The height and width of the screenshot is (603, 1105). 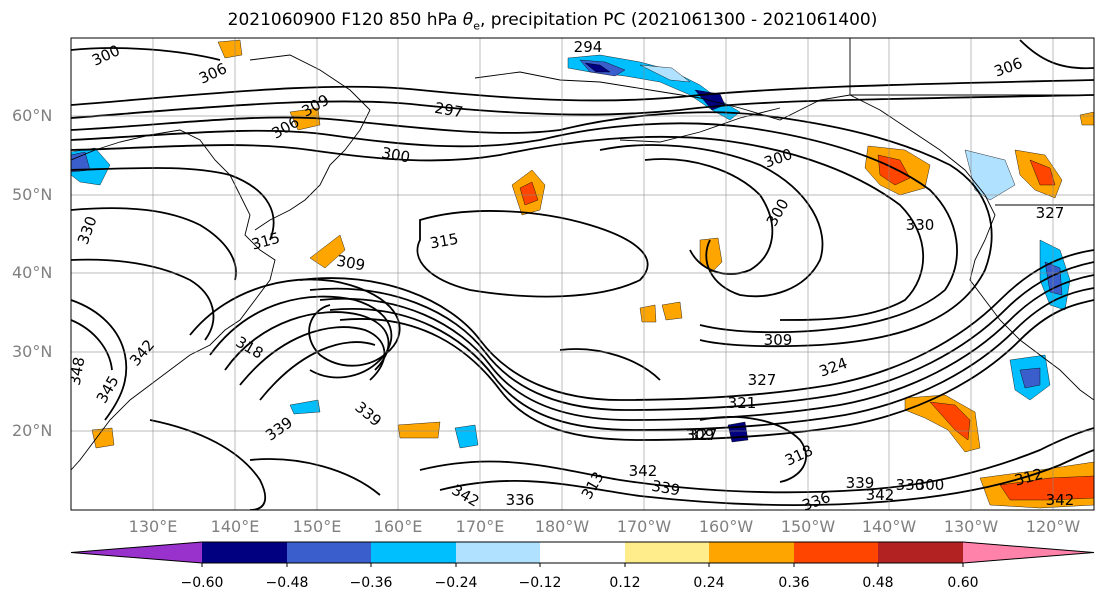 I want to click on colorbar-tick-label: 0.60, so click(x=963, y=583).